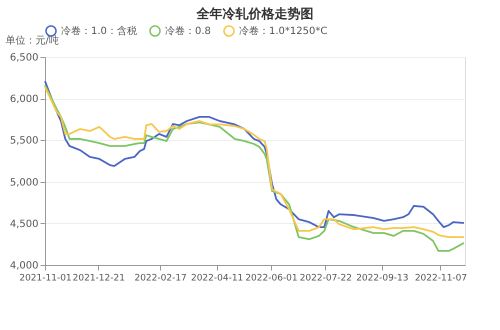 The width and height of the screenshot is (500, 330). I want to click on y-tick-label: 5,500, so click(24, 141).